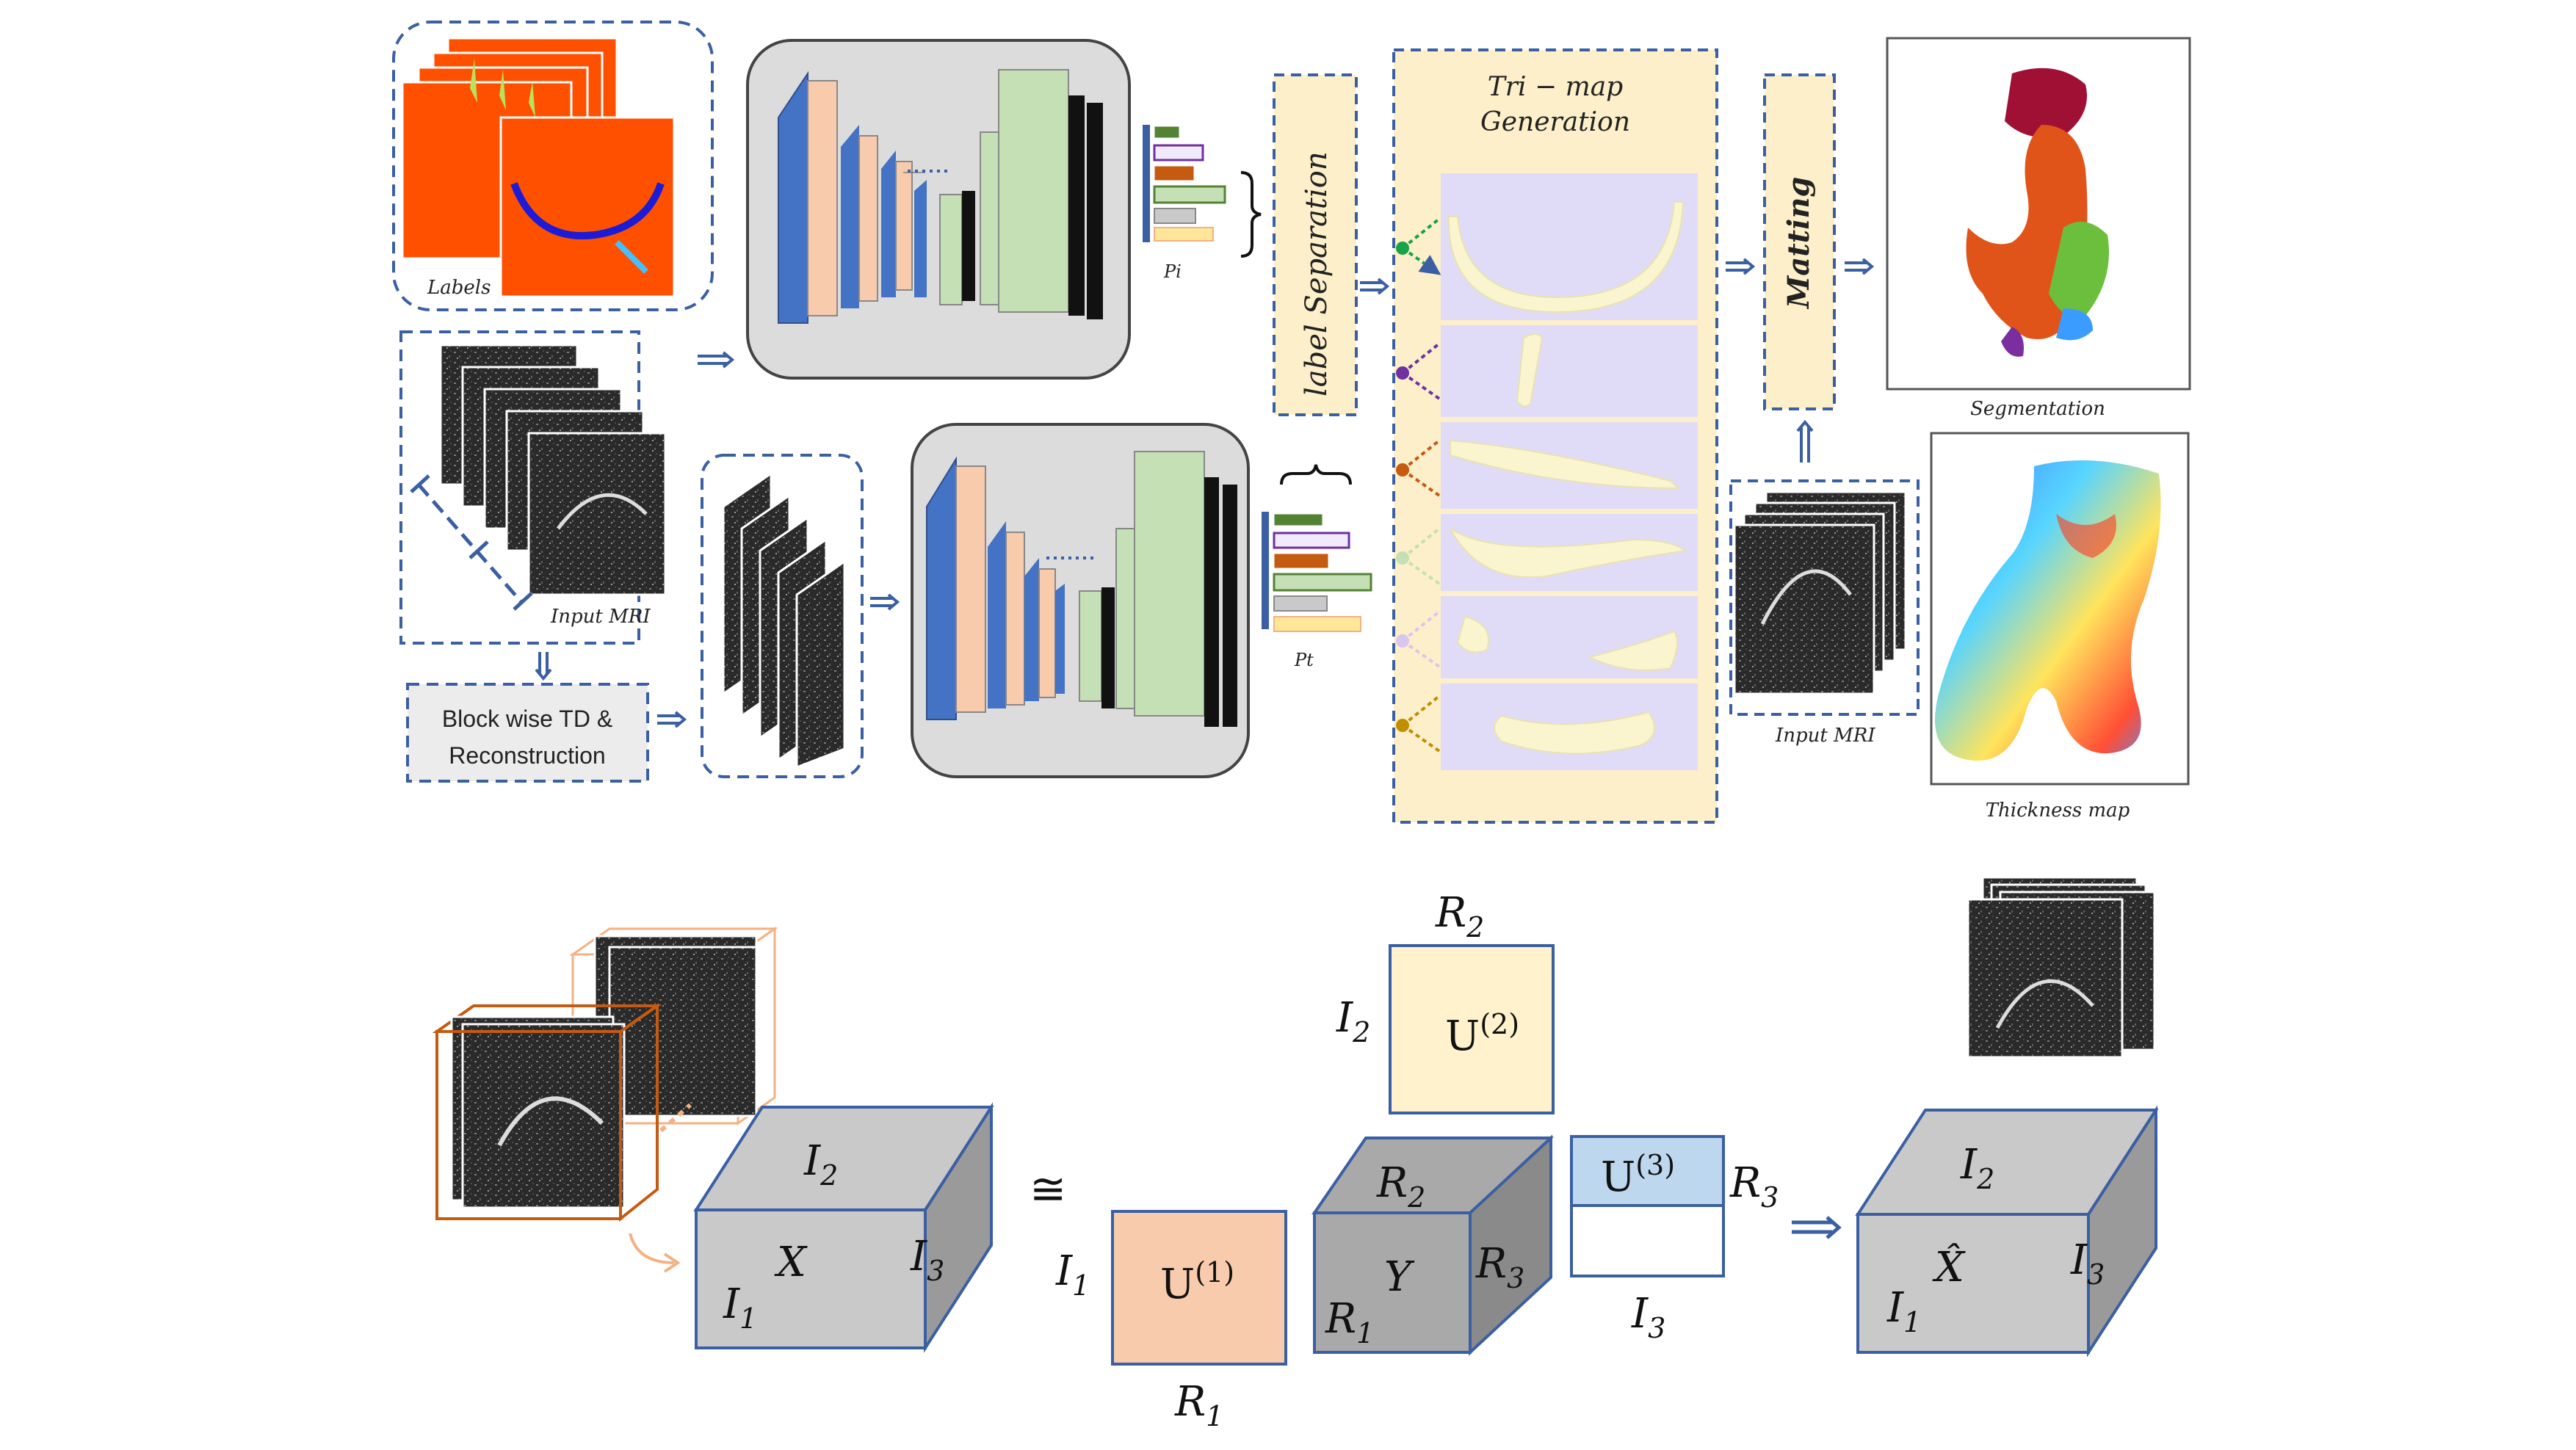 The image size is (2576, 1450). What do you see at coordinates (791, 1262) in the screenshot?
I see `x-front-label: X` at bounding box center [791, 1262].